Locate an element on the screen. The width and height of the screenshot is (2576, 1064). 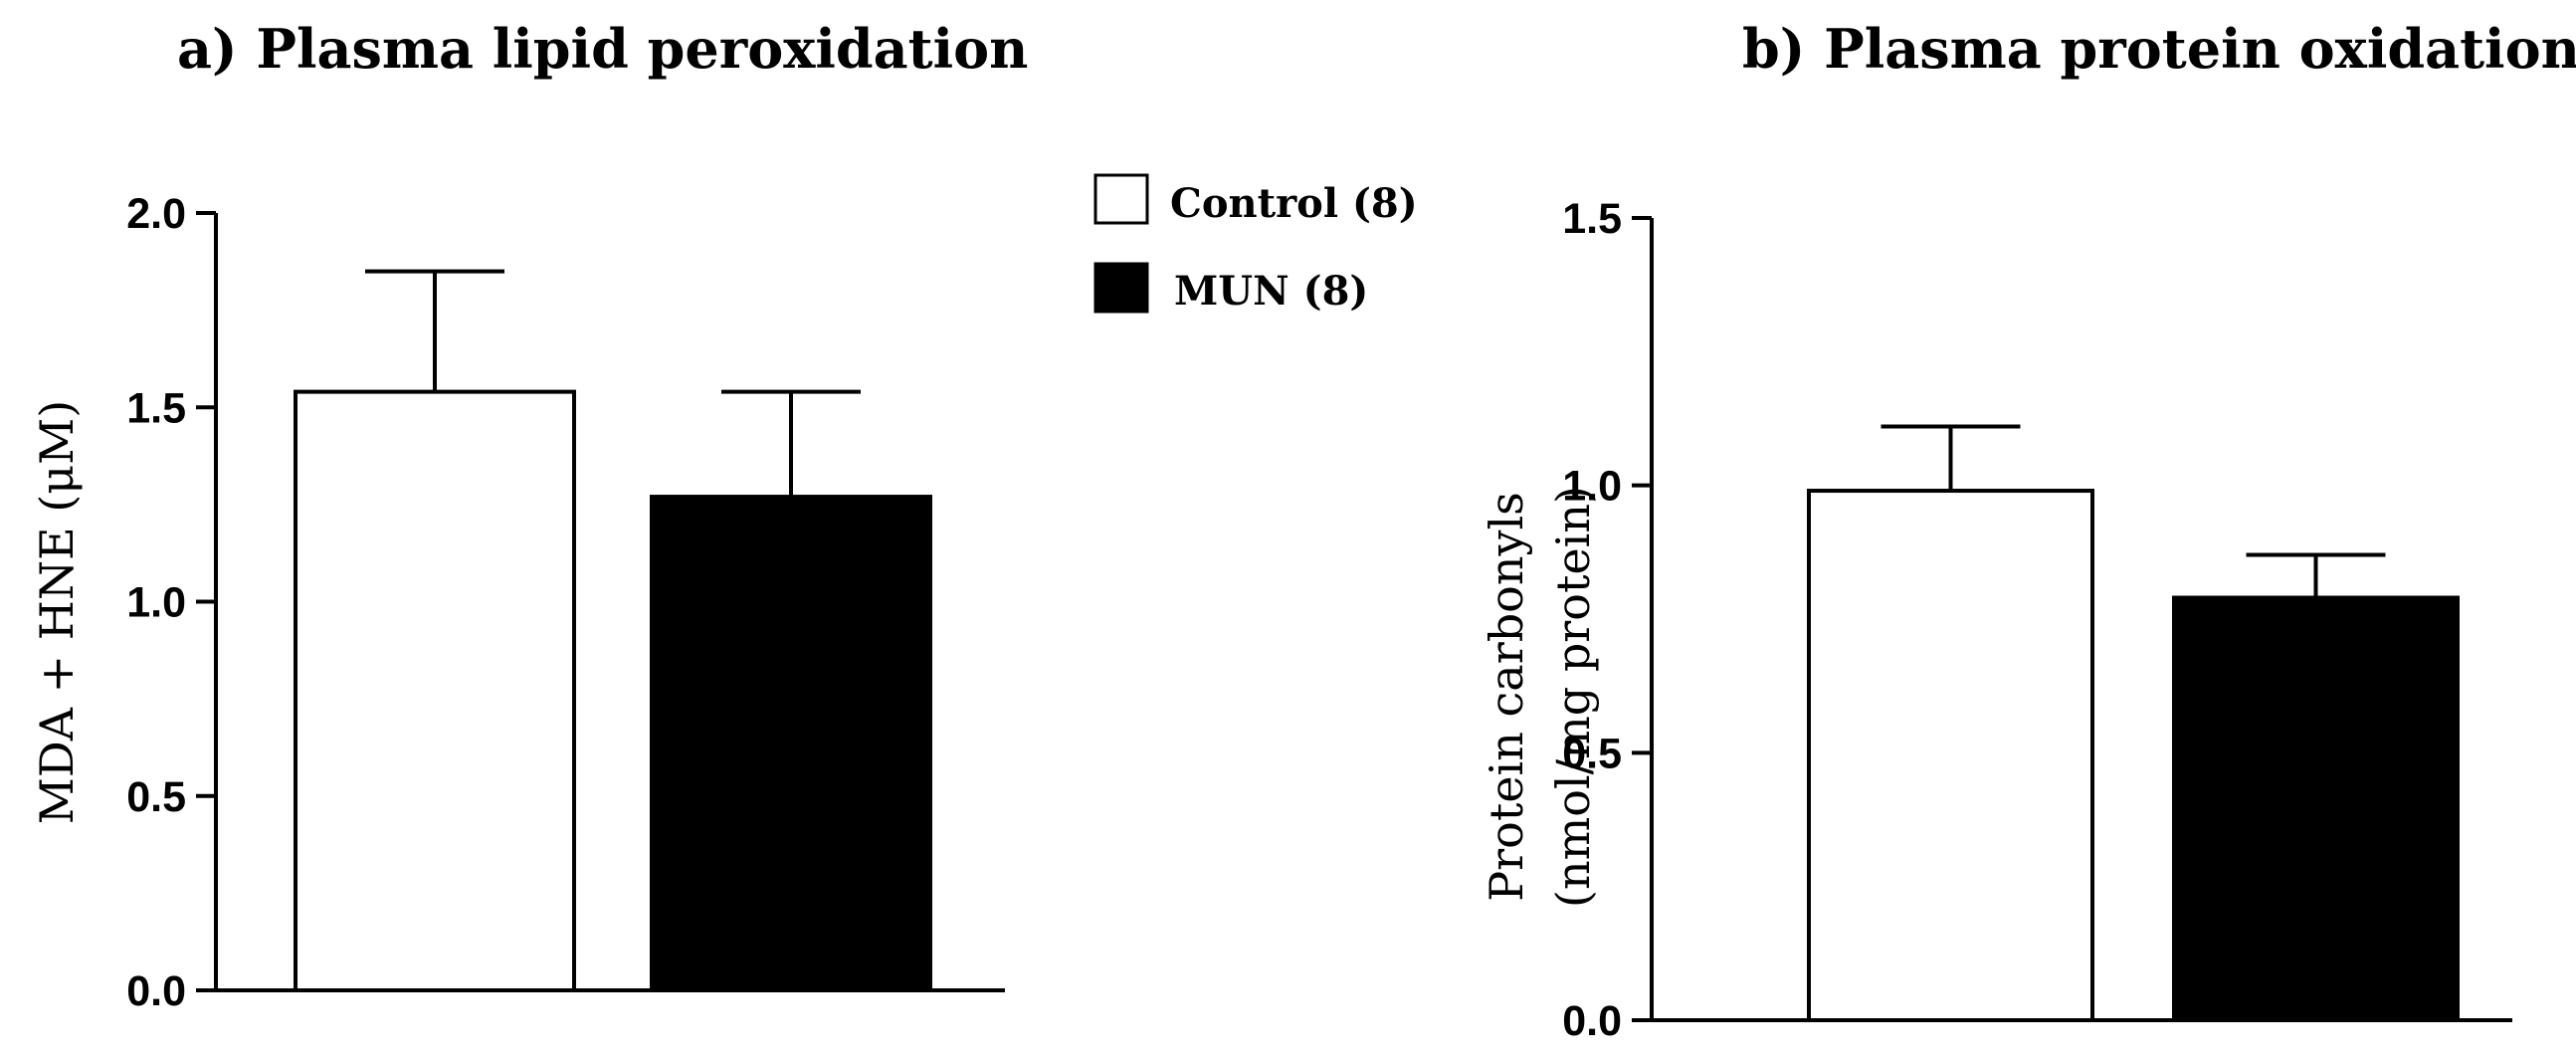
panel-b-y-axis-label-line2: (nmol/mg protein) is located at coordinates (1573, 697).